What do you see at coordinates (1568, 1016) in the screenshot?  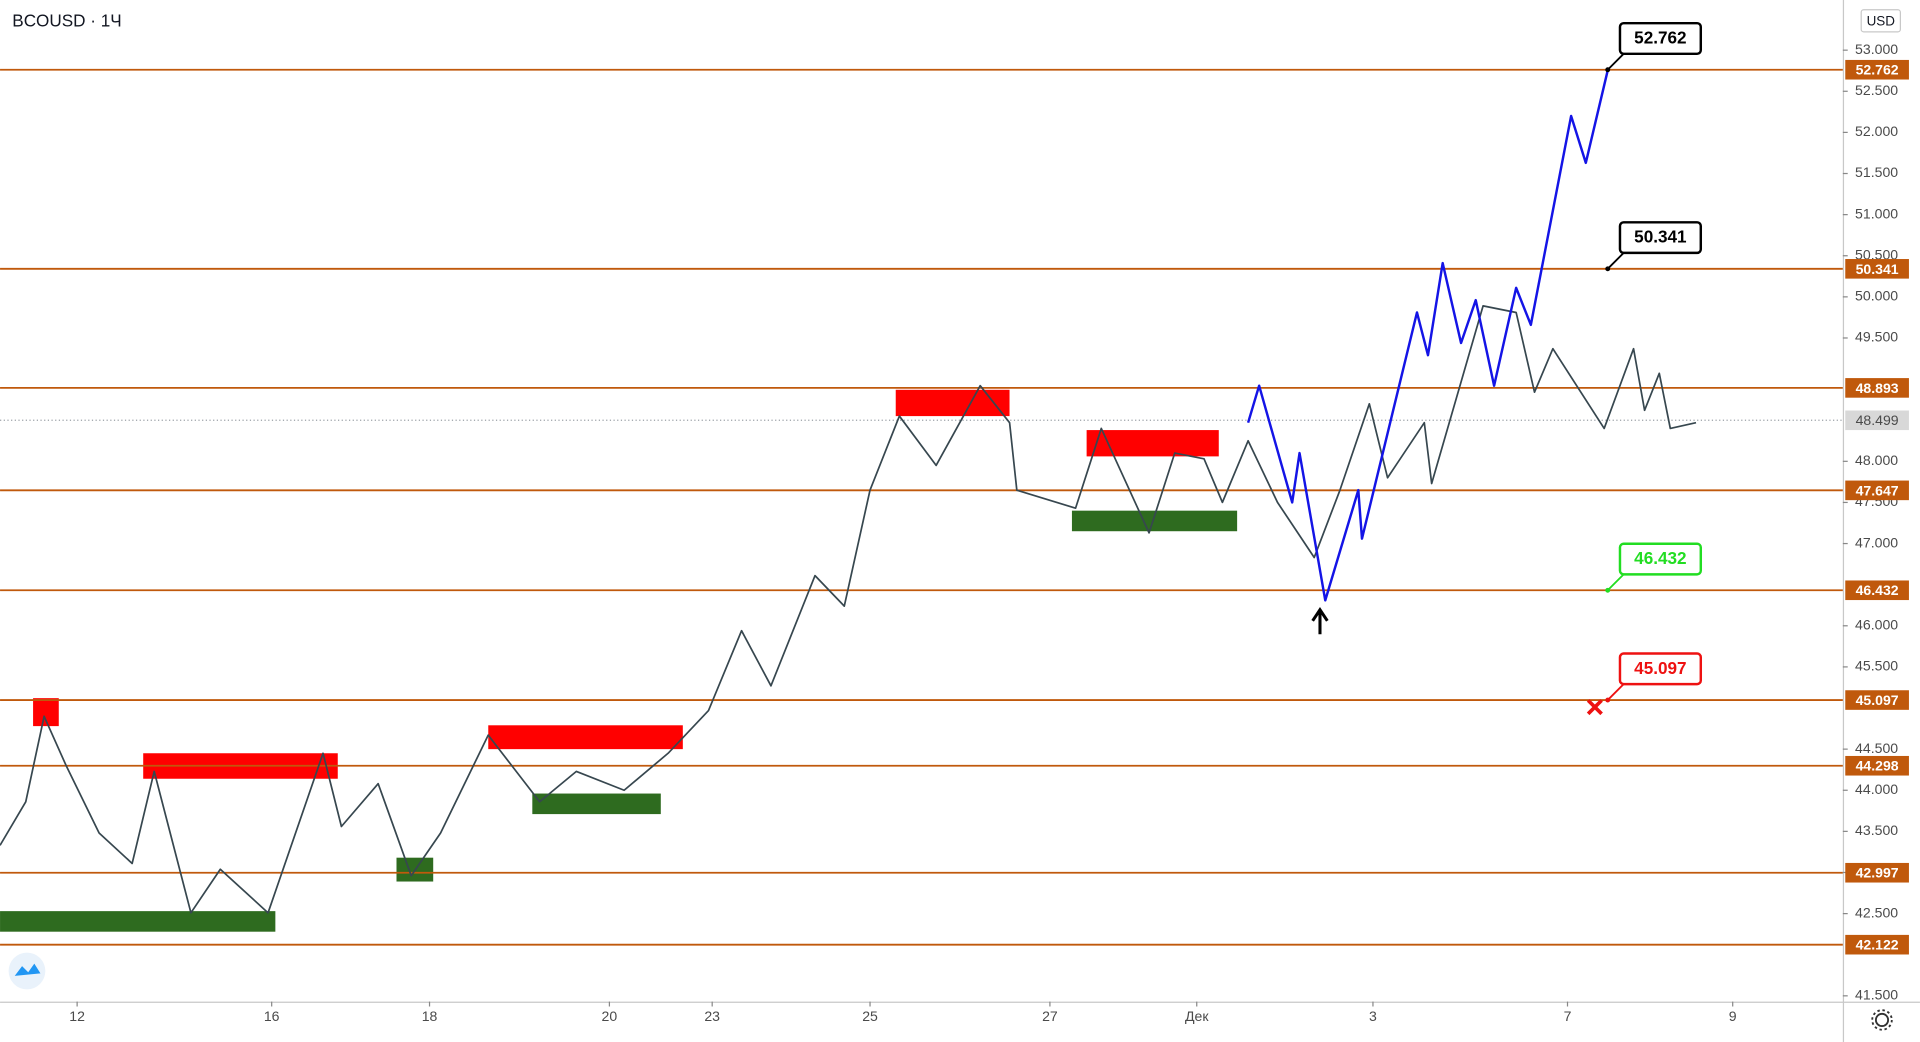 I see `x-tick-label: 7` at bounding box center [1568, 1016].